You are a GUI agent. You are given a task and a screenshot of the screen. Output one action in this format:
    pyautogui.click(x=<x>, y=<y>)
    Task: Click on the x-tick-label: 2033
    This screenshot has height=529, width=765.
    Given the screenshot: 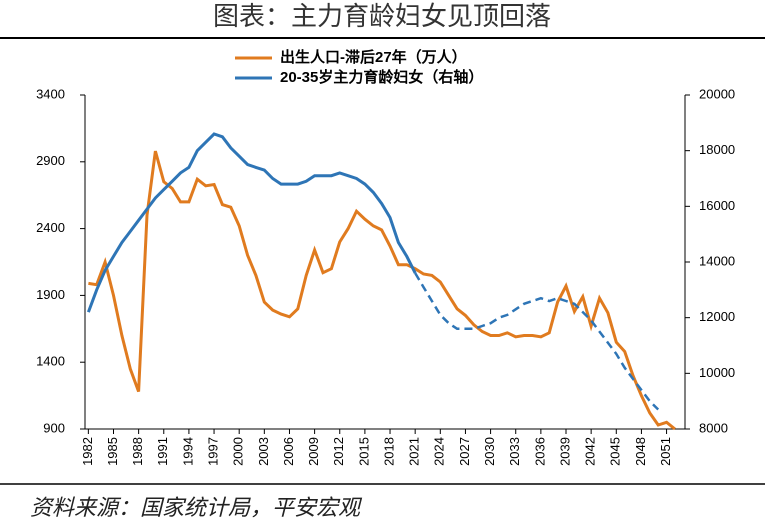 What is the action you would take?
    pyautogui.click(x=514, y=451)
    